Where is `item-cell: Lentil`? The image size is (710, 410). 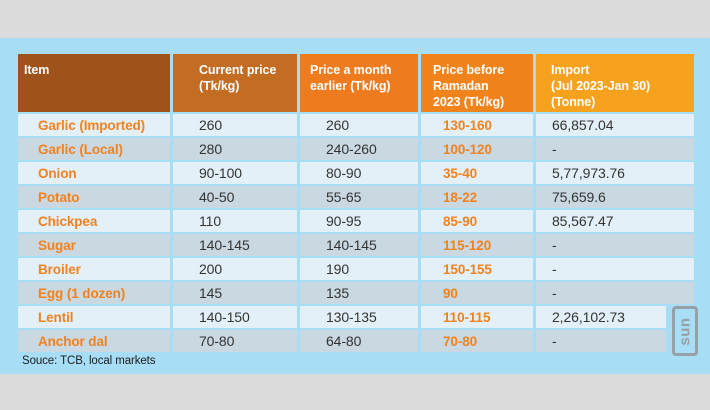 item-cell: Lentil is located at coordinates (94, 317).